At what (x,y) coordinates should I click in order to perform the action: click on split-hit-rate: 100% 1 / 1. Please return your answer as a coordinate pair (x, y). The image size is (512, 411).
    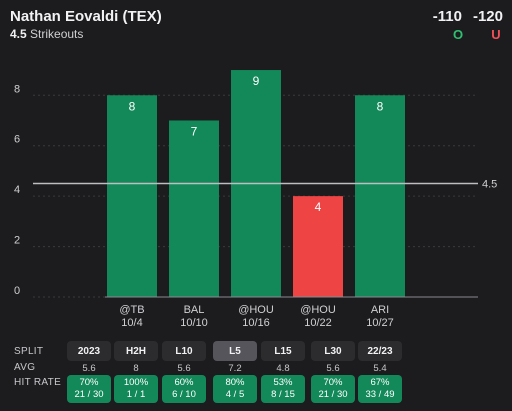
    Looking at the image, I should click on (136, 389).